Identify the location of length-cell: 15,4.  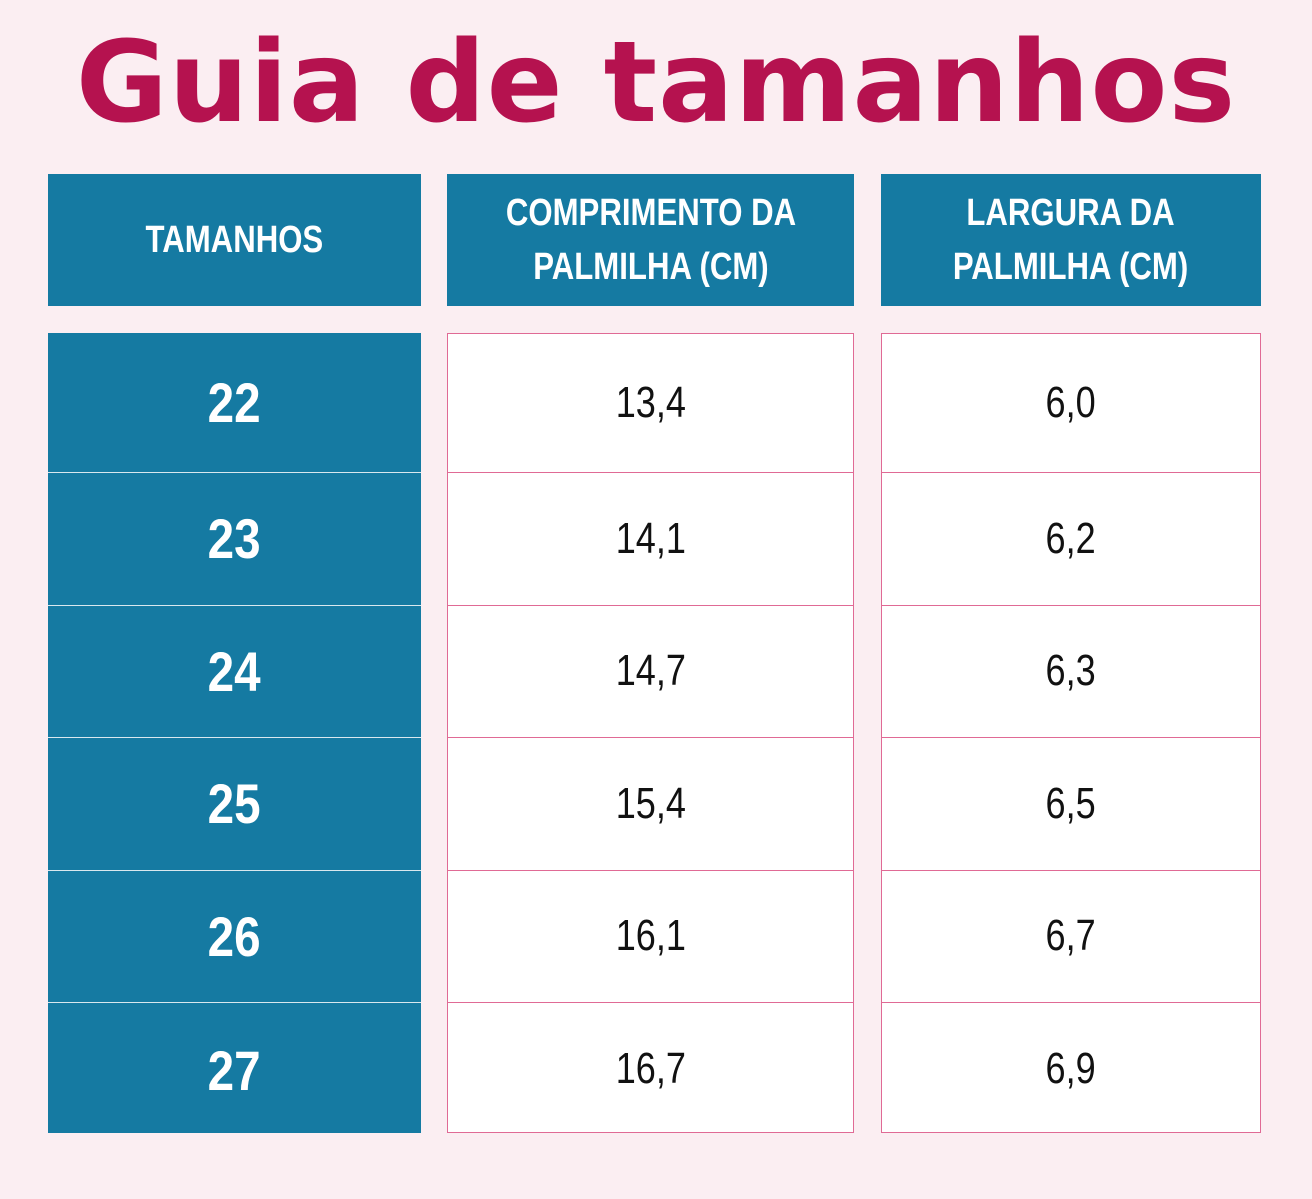
(650, 804).